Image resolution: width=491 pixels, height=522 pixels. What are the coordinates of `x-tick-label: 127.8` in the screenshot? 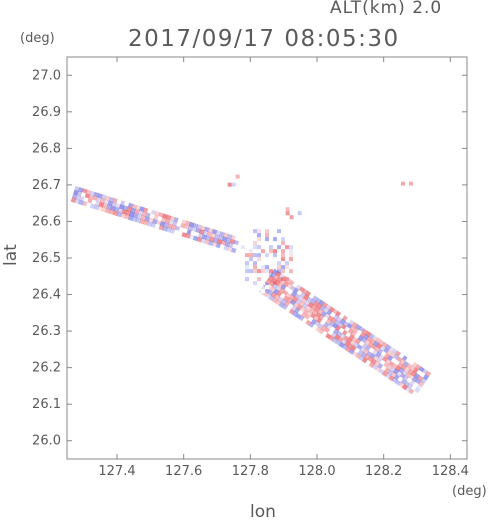 It's located at (250, 471).